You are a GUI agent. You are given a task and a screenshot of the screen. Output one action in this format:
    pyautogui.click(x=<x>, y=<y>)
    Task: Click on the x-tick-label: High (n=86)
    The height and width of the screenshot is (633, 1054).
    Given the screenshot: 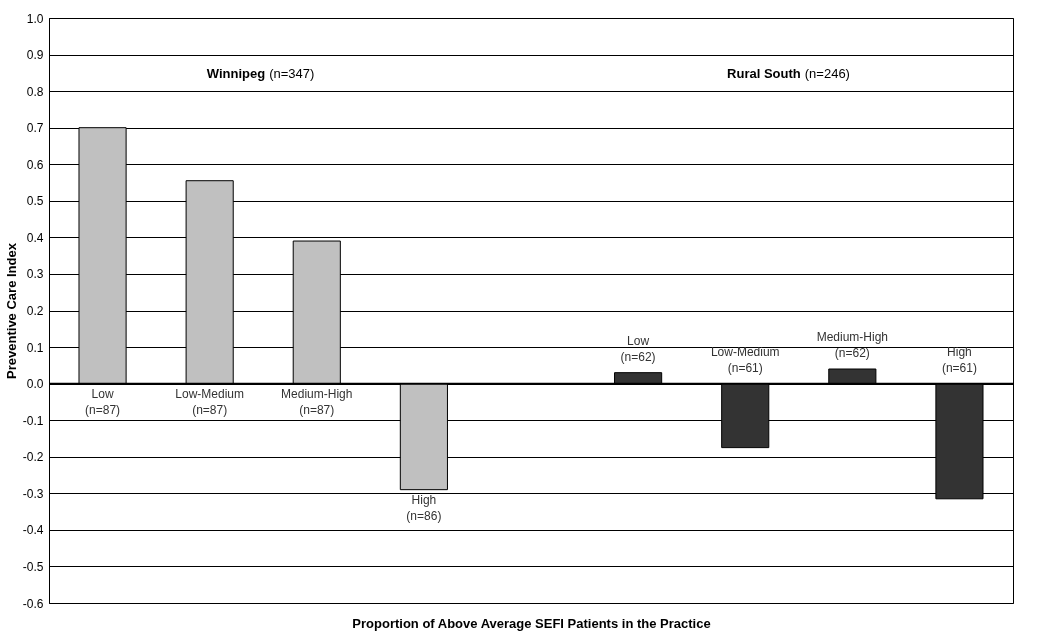 What is the action you would take?
    pyautogui.click(x=424, y=507)
    